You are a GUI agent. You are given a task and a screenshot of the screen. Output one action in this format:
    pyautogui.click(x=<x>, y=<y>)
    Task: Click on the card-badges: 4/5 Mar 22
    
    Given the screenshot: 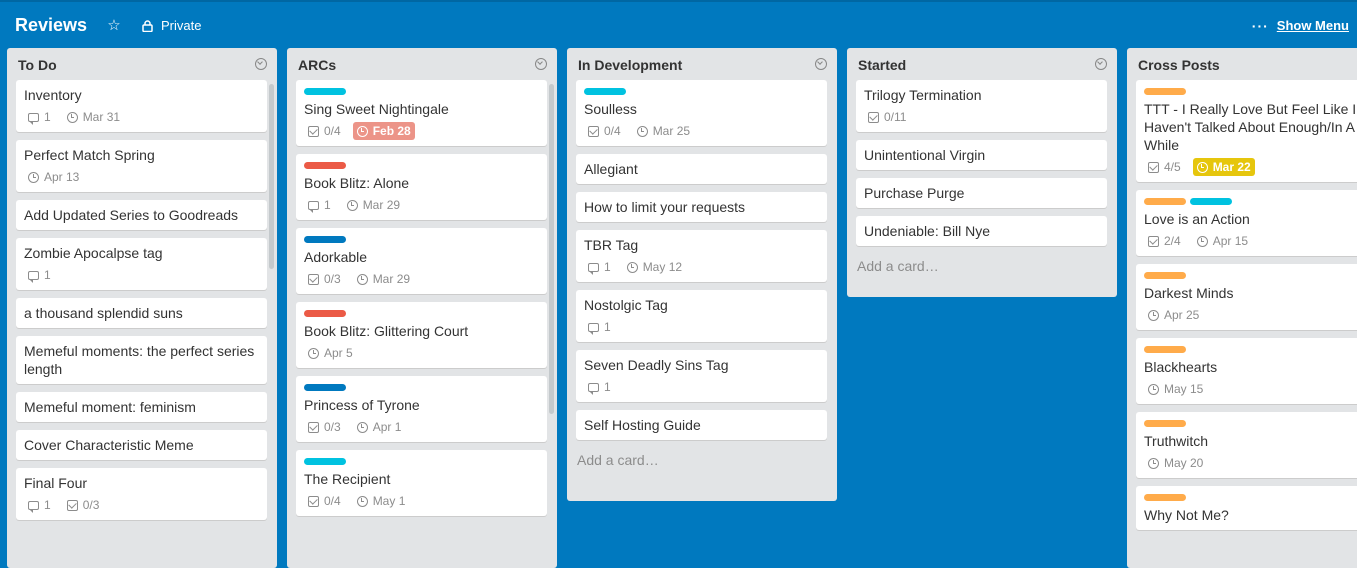 What is the action you would take?
    pyautogui.click(x=1250, y=167)
    